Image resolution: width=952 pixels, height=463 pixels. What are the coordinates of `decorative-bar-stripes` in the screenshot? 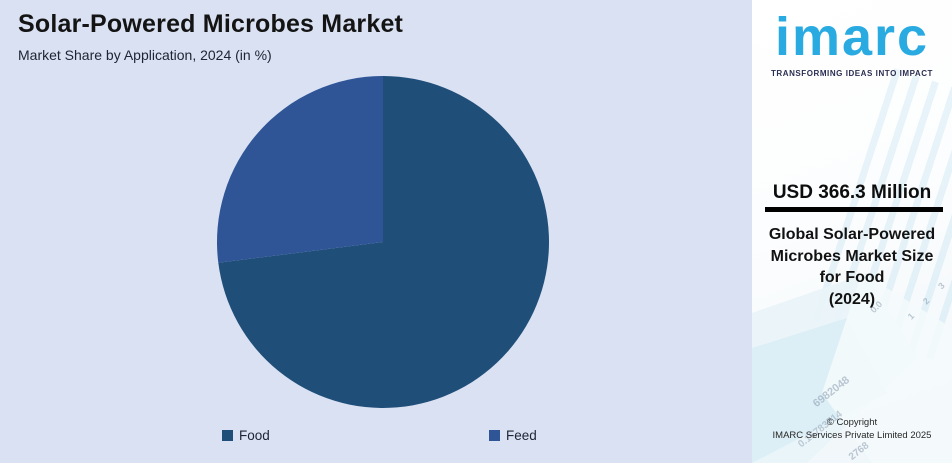 It's located at (882, 214).